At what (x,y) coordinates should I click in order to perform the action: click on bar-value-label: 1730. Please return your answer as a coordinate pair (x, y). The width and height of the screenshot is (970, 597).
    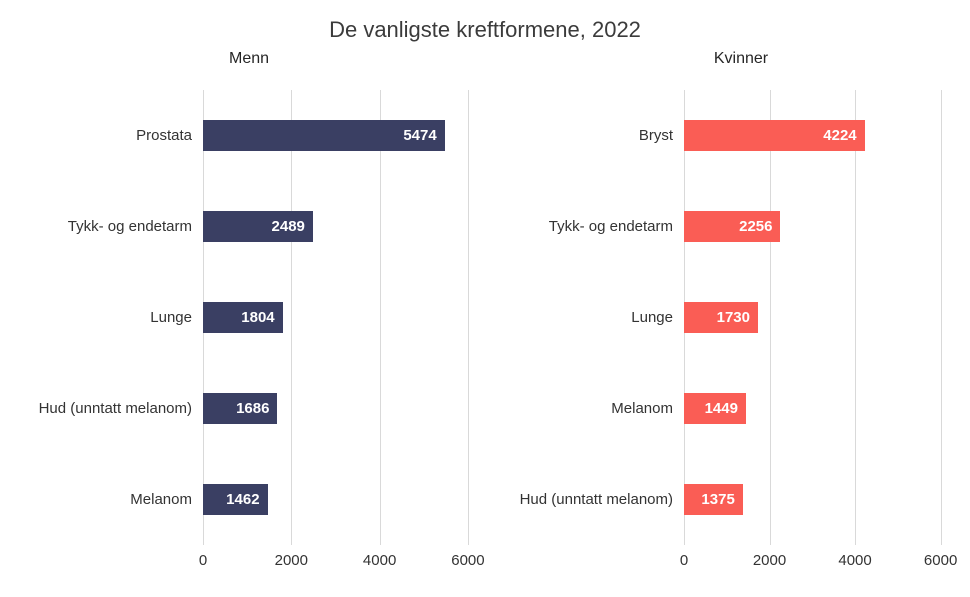
    Looking at the image, I should click on (733, 317).